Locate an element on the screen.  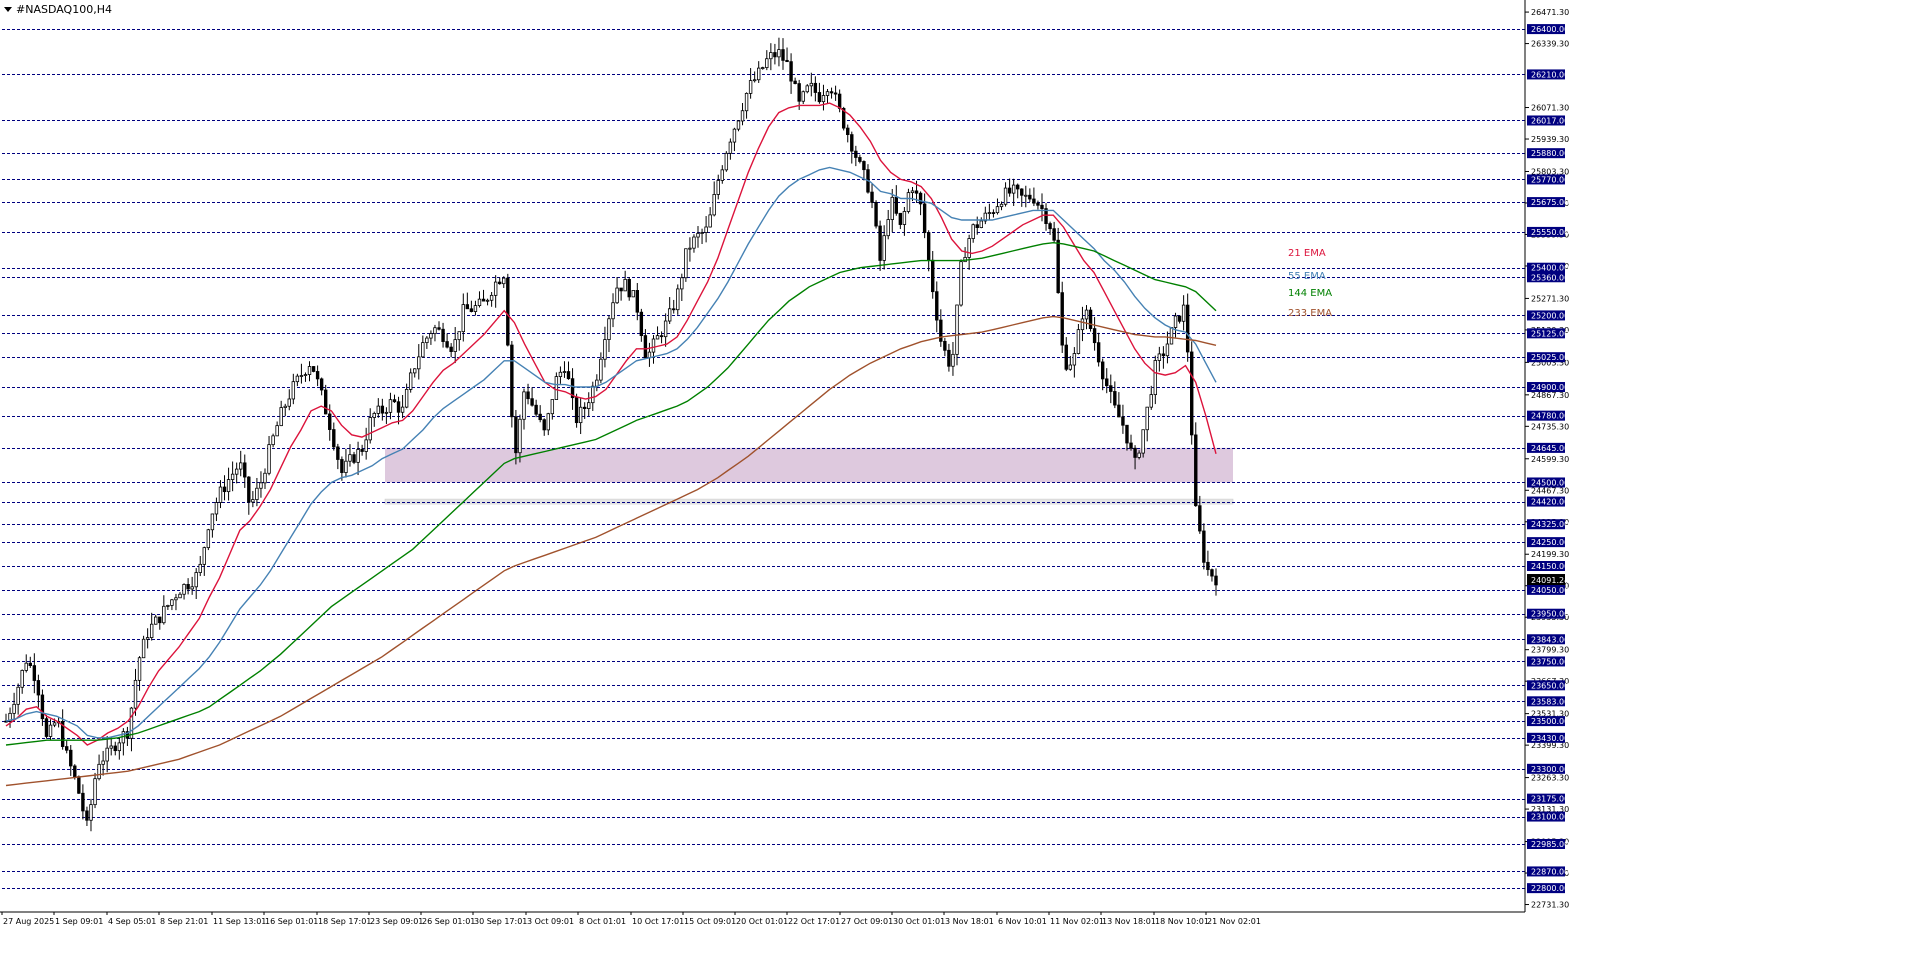
level-label: 22870.00 is located at coordinates (1550, 871).